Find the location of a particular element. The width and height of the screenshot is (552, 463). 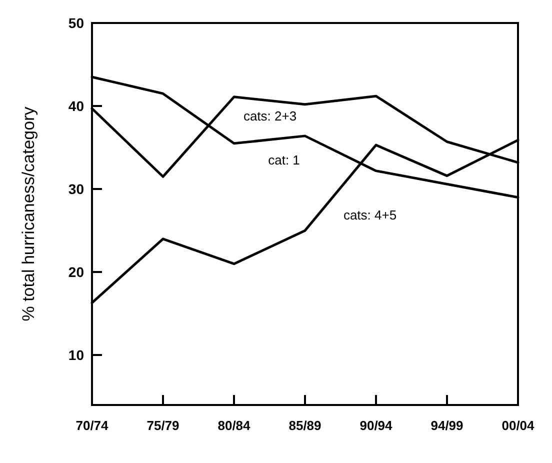

x-tick-label: 85/89 is located at coordinates (305, 425).